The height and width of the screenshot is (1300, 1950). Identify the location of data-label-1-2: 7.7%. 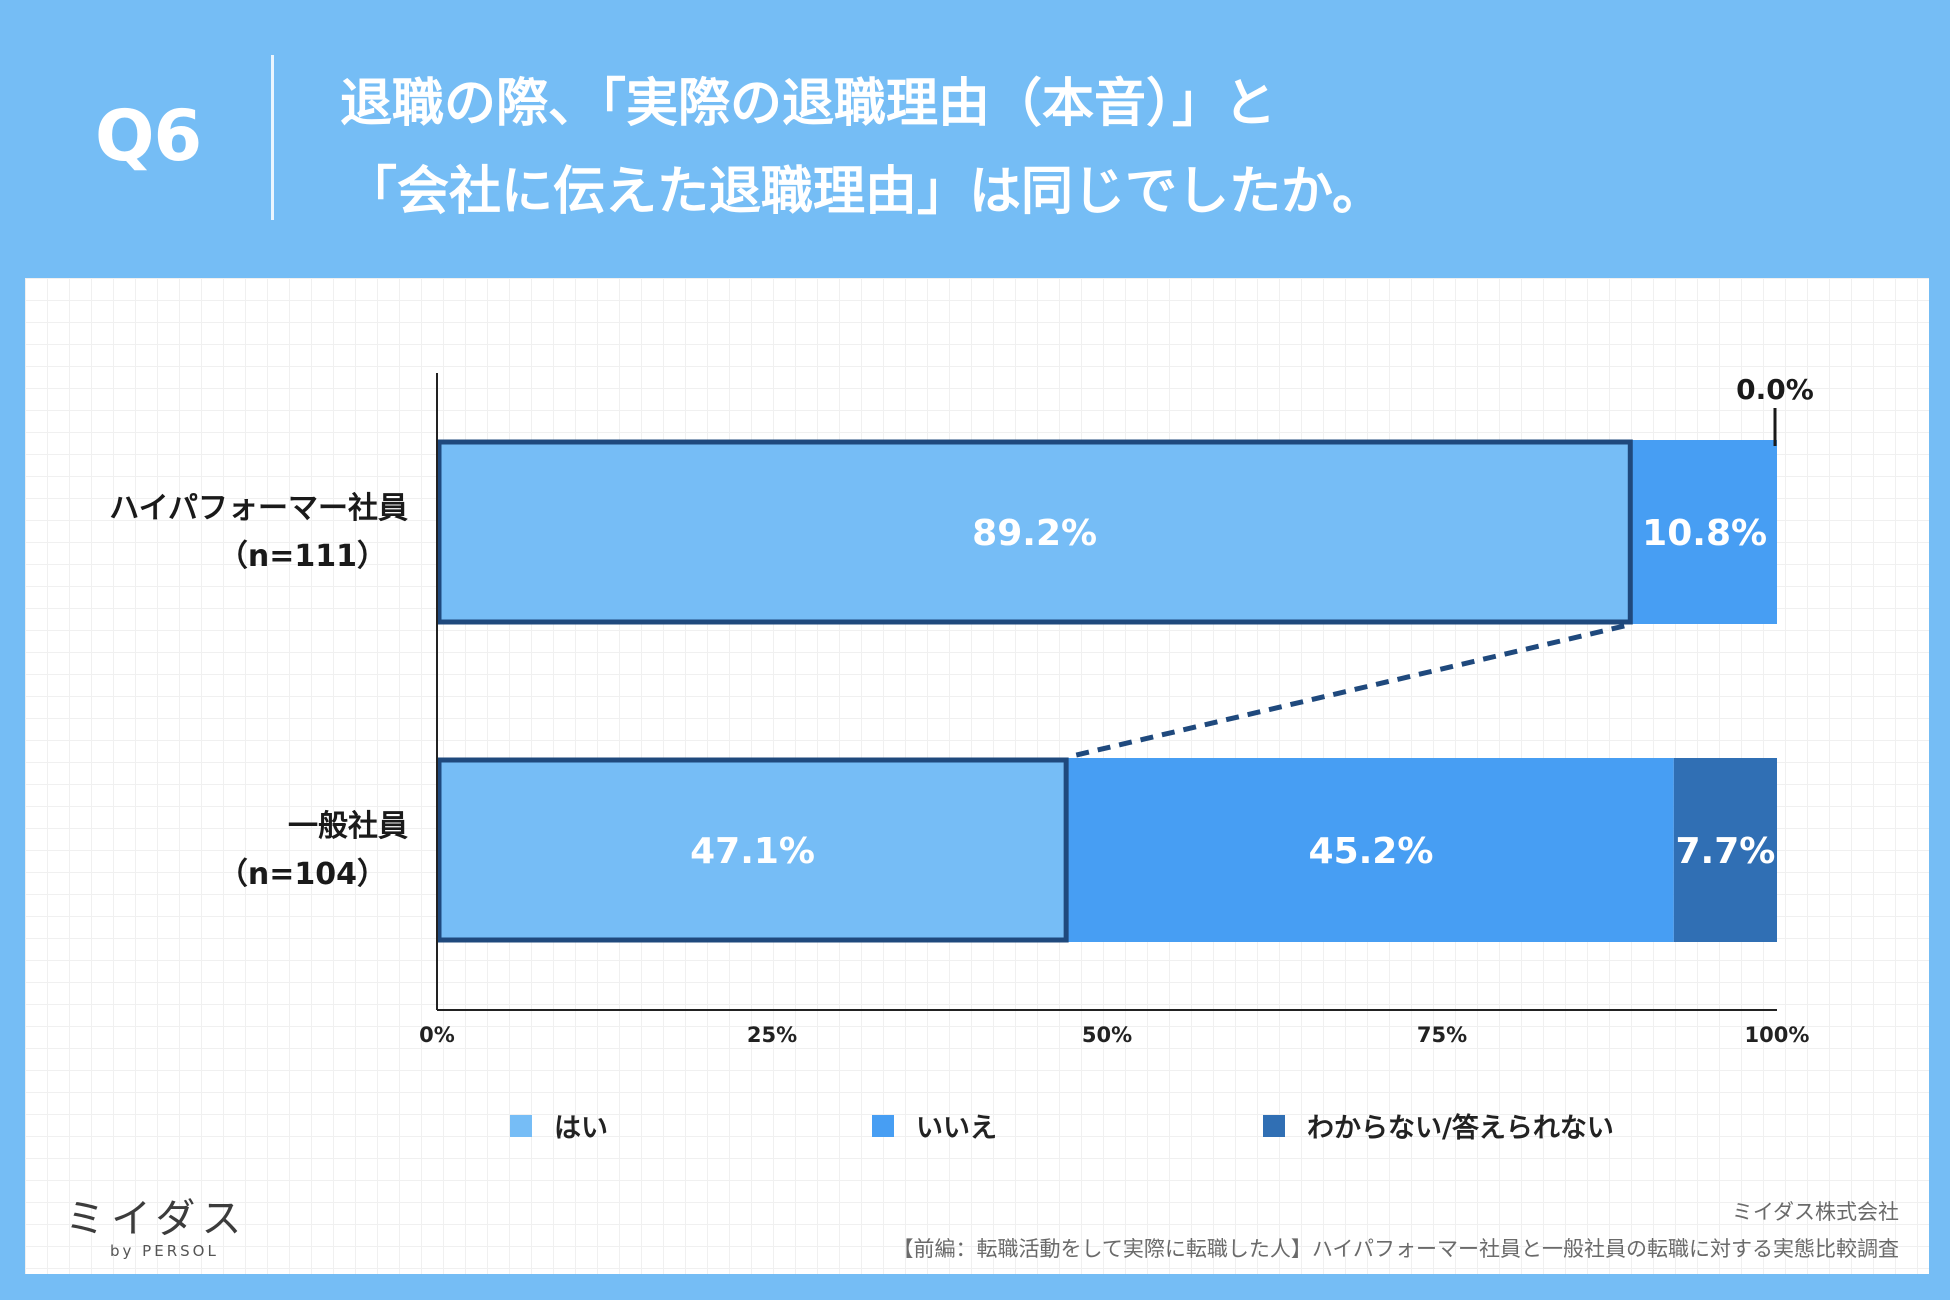
(1725, 851).